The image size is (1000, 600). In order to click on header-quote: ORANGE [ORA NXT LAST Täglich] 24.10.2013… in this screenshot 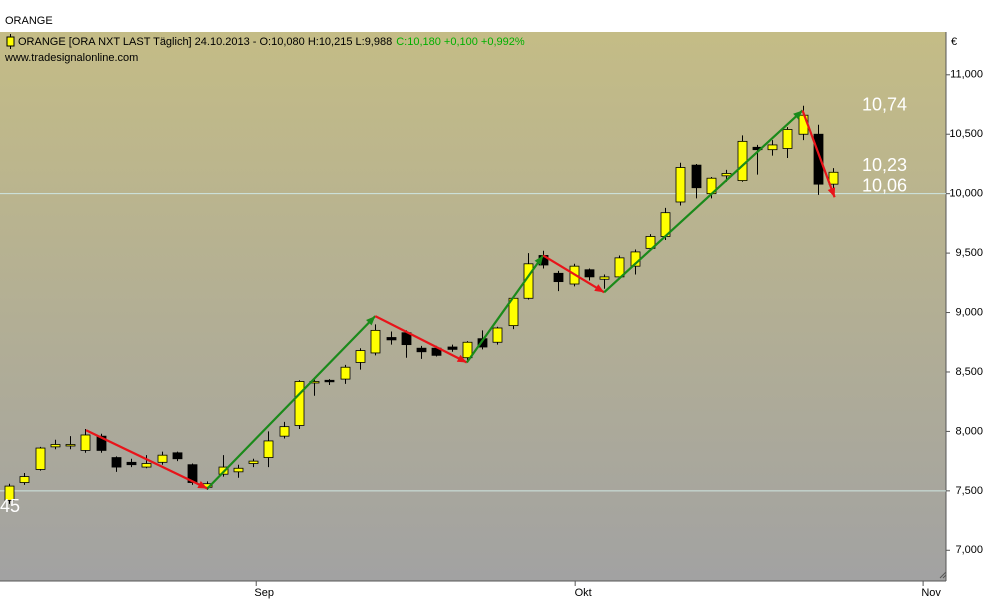, I will do `click(205, 42)`.